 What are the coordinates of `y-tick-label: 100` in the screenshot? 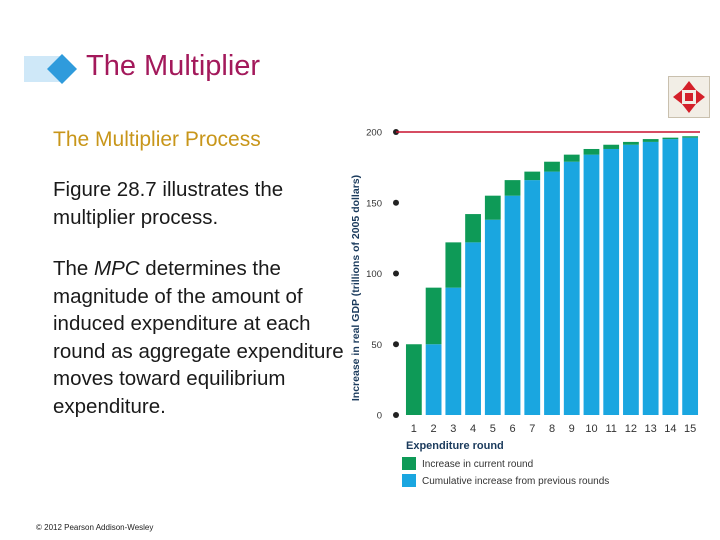 It's located at (374, 274).